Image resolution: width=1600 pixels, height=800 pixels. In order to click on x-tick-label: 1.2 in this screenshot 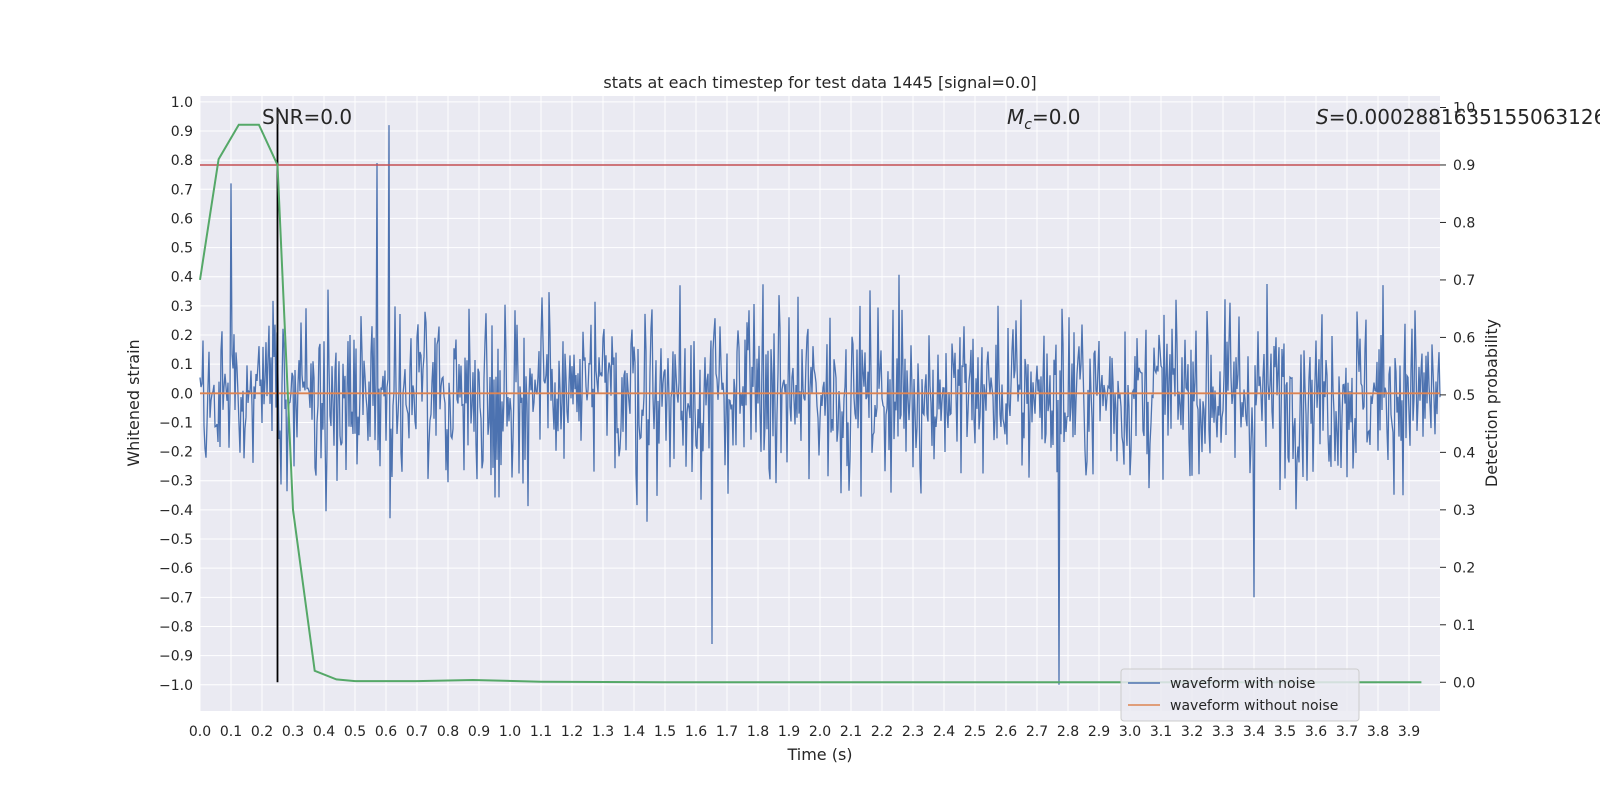, I will do `click(572, 732)`.